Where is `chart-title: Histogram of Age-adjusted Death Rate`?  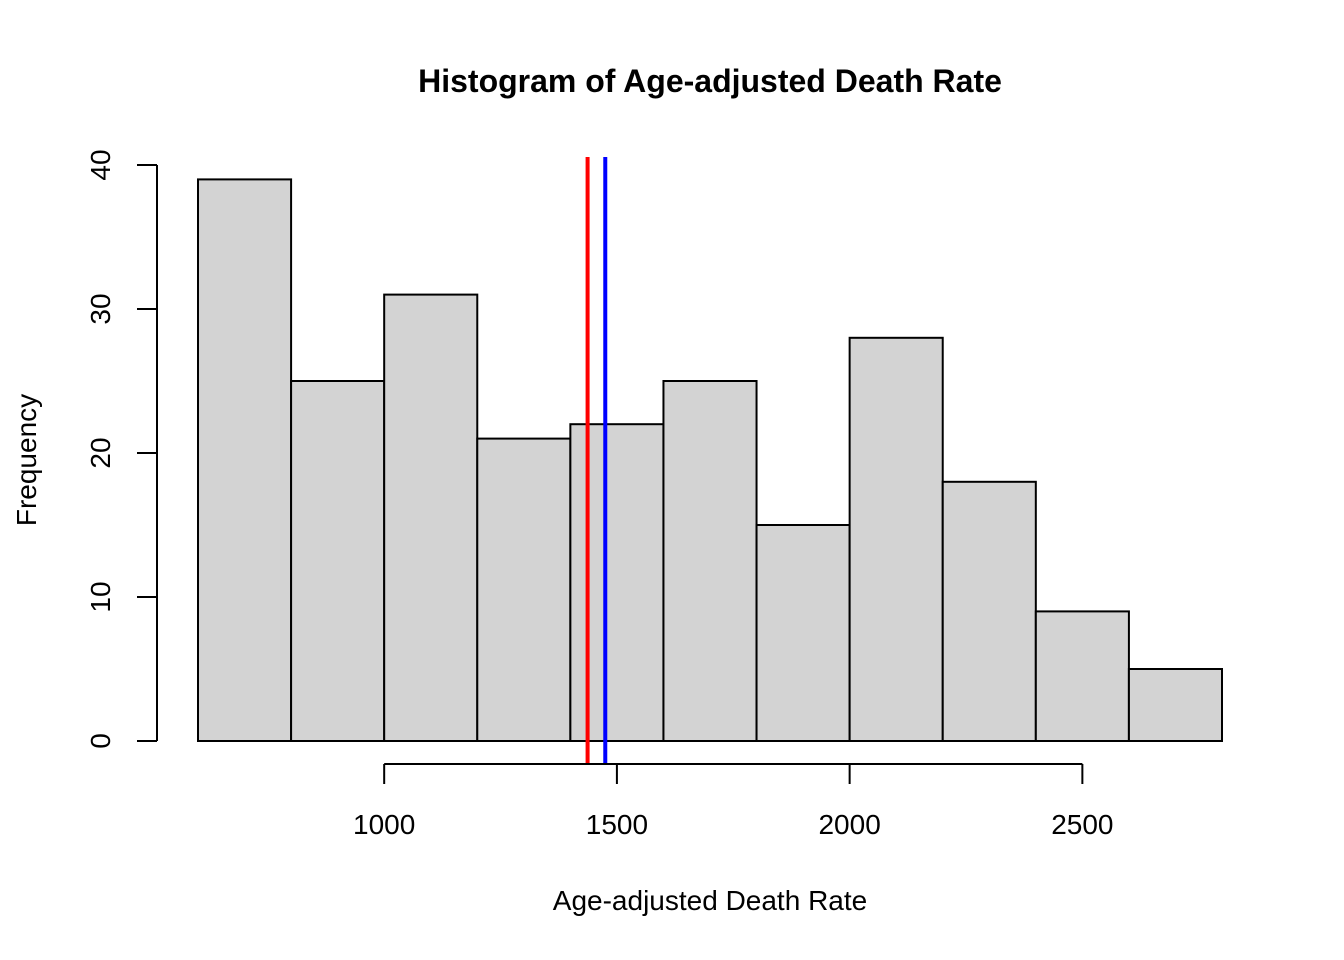 chart-title: Histogram of Age-adjusted Death Rate is located at coordinates (710, 81).